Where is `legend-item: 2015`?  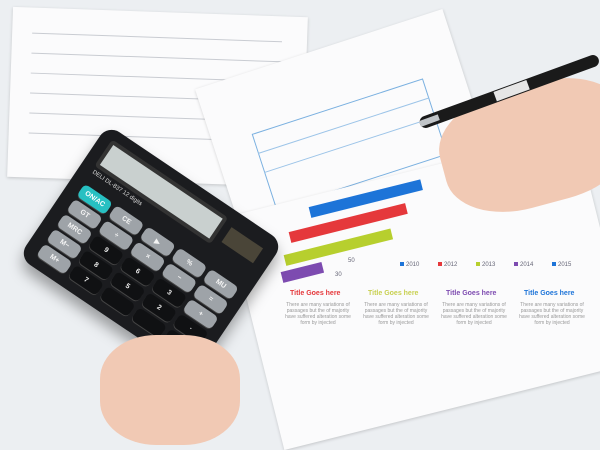 legend-item: 2015 is located at coordinates (561, 265).